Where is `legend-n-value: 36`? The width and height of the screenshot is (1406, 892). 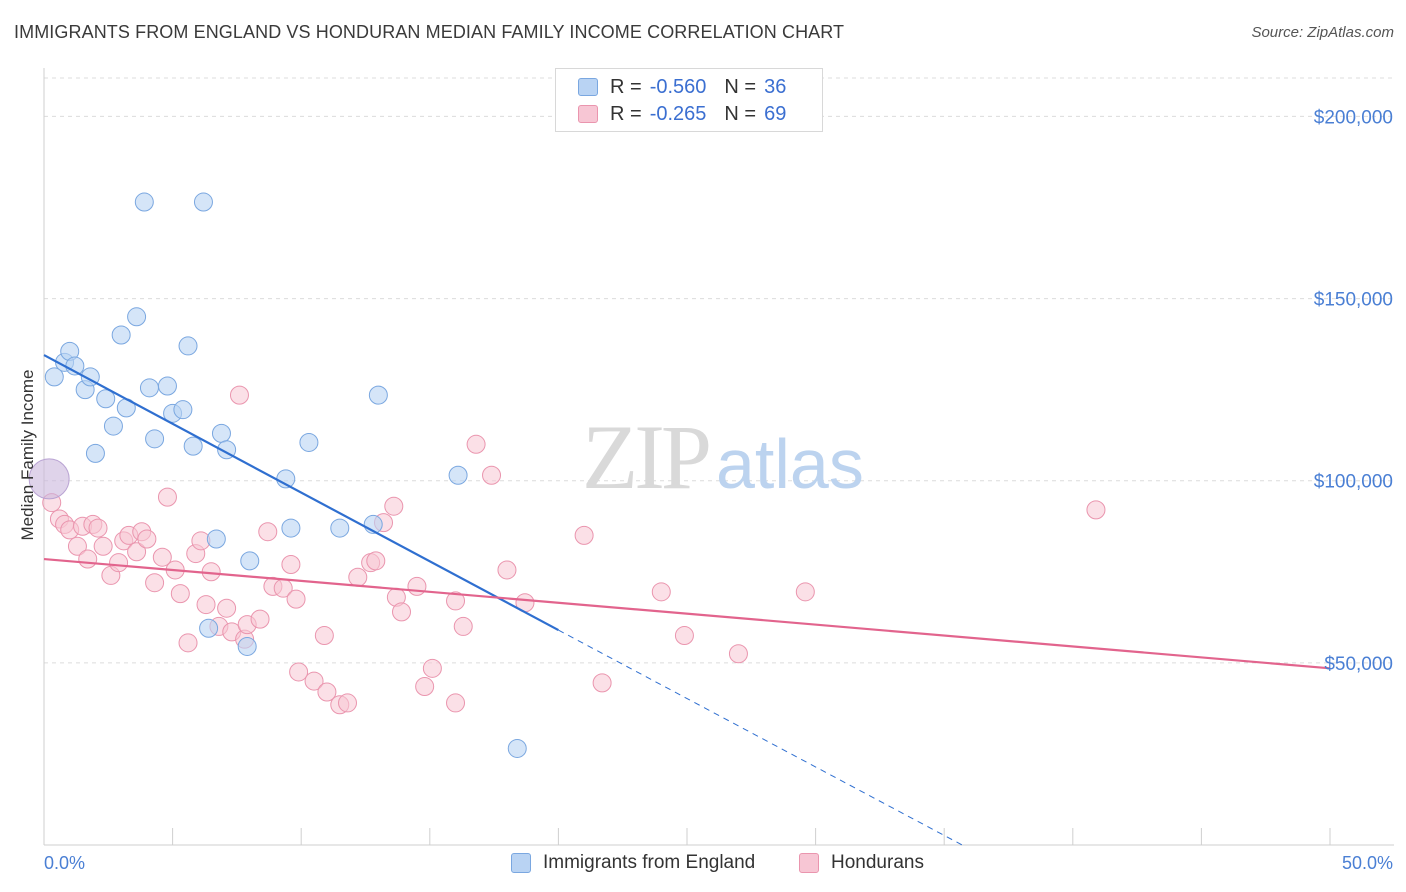
legend-n-value: 36 is located at coordinates (775, 86).